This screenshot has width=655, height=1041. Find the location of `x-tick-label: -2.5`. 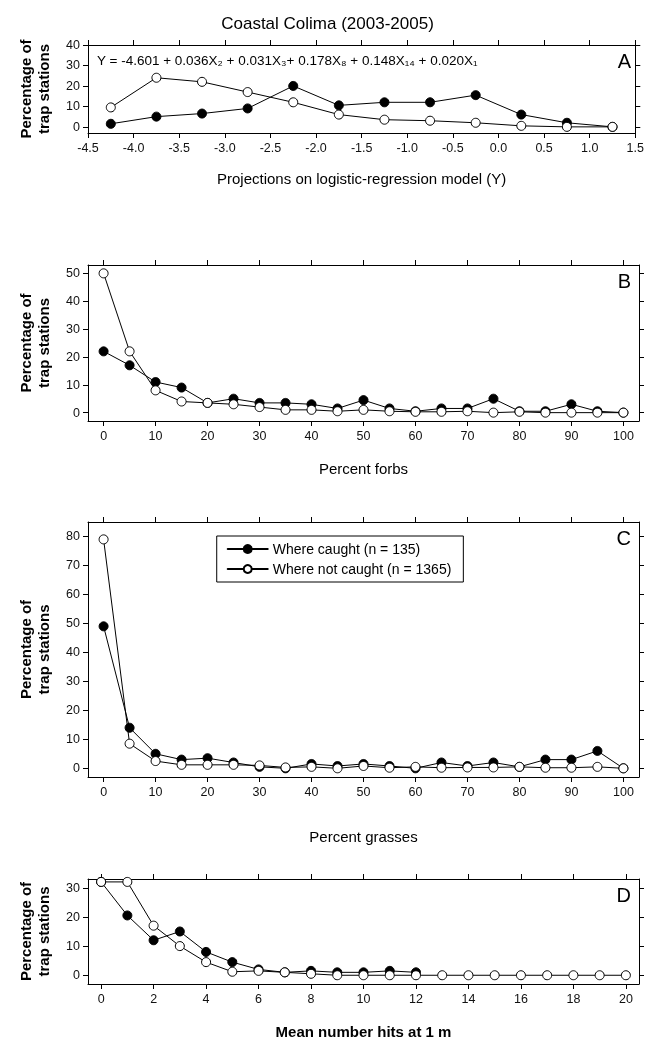

x-tick-label: -2.5 is located at coordinates (270, 147).